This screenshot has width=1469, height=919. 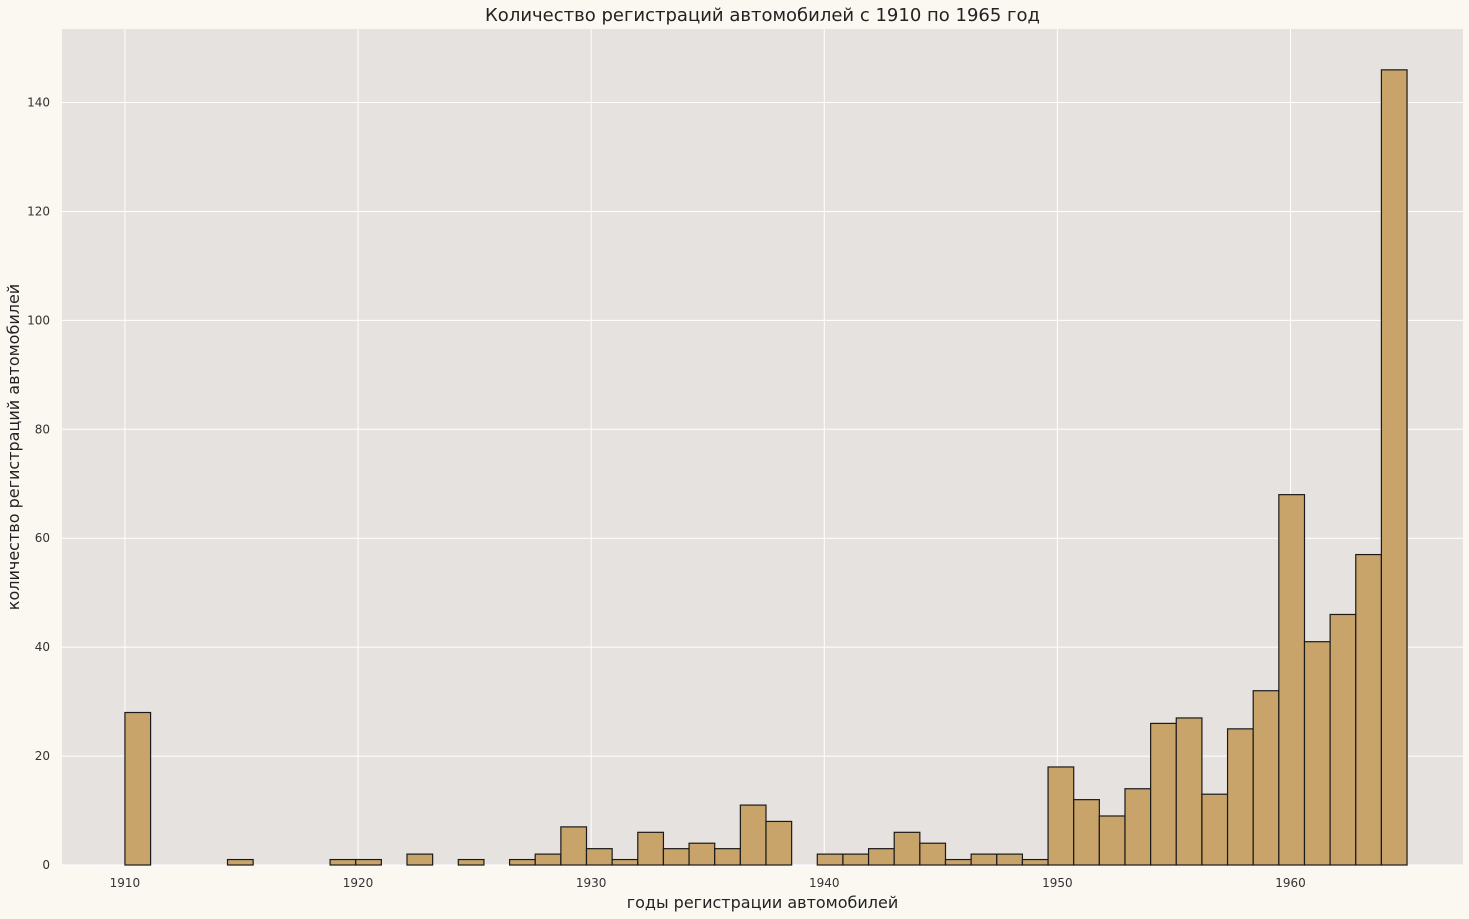 What do you see at coordinates (46, 865) in the screenshot?
I see `y-tick-label: 0` at bounding box center [46, 865].